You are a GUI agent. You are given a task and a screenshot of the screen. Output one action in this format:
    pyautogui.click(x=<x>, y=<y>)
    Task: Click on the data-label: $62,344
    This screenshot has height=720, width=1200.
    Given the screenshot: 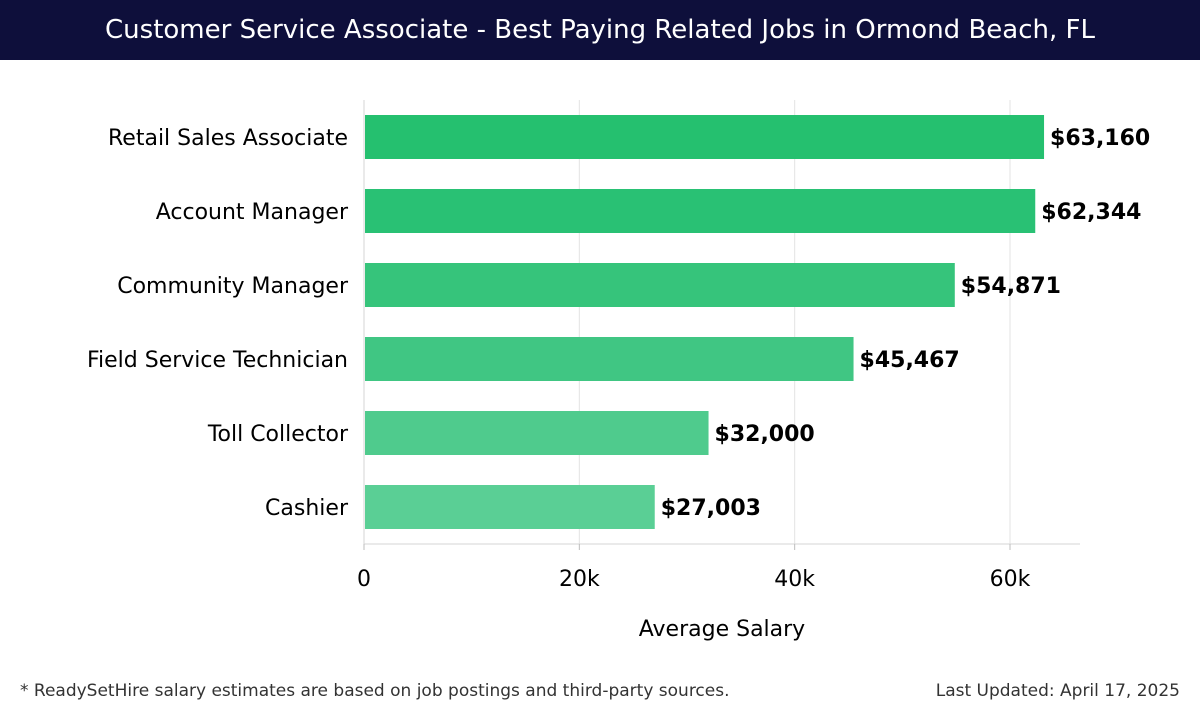 What is the action you would take?
    pyautogui.click(x=1091, y=212)
    